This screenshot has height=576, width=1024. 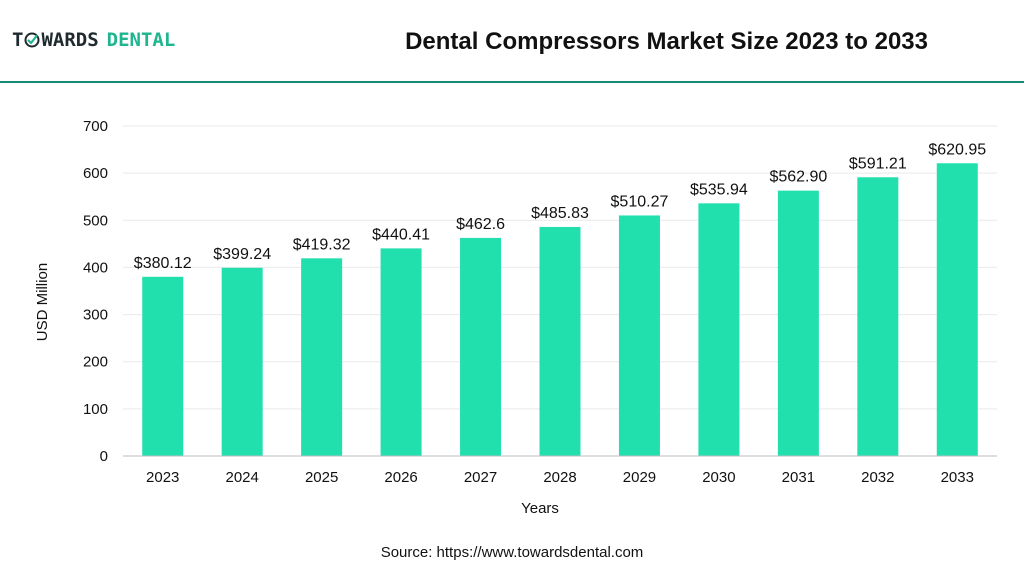 I want to click on data-label: $485.83, so click(x=560, y=213).